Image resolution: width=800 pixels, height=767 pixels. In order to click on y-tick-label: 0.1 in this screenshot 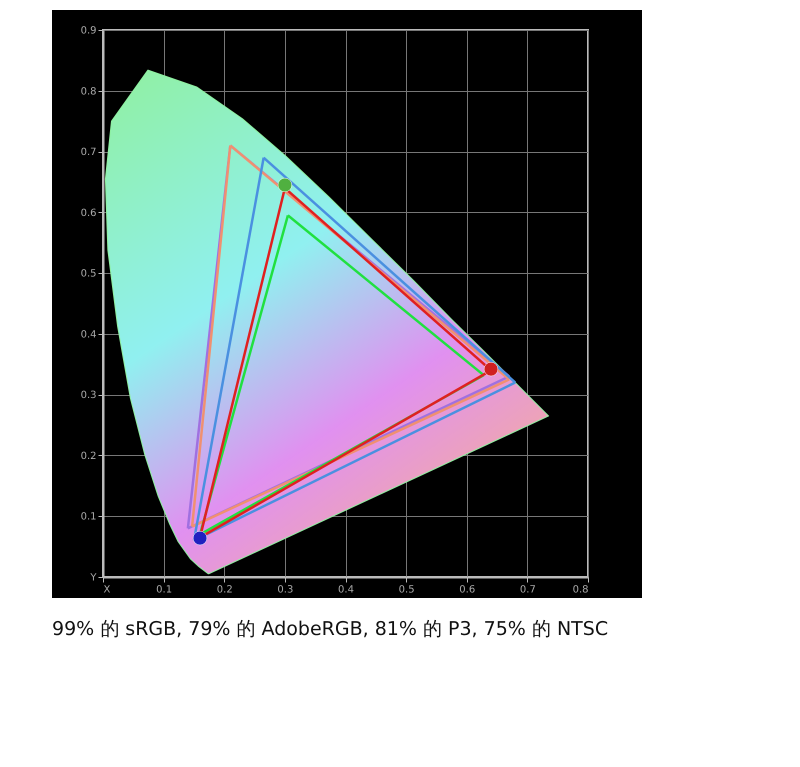, I will do `click(88, 517)`.